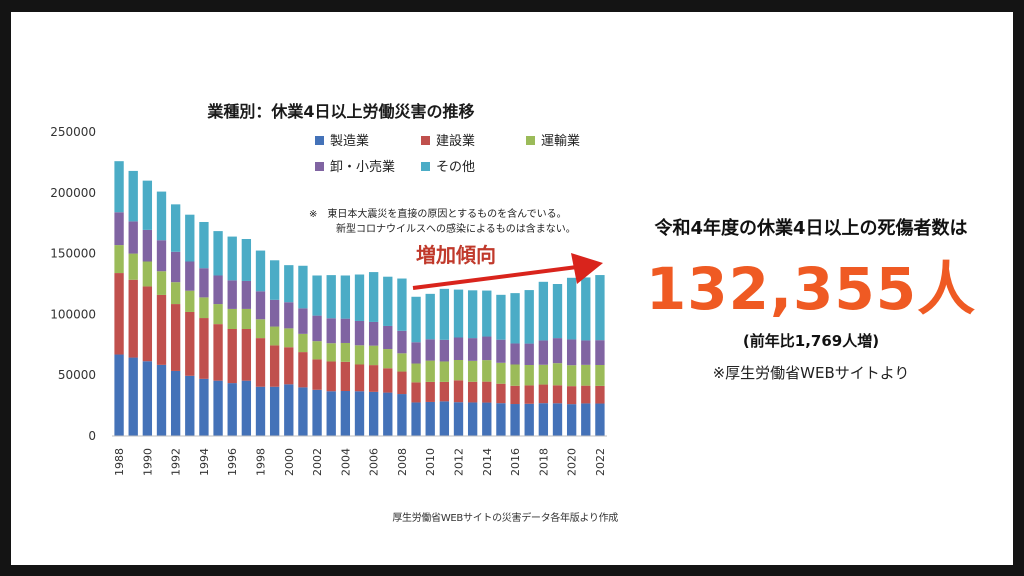  What do you see at coordinates (232, 462) in the screenshot?
I see `x-tick-label: 1996` at bounding box center [232, 462].